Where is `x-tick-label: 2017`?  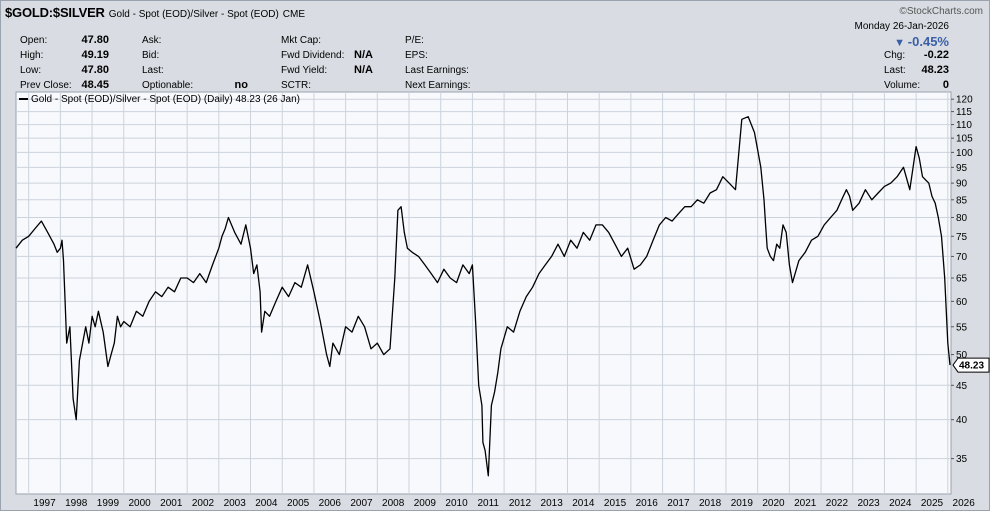
x-tick-label: 2017 is located at coordinates (678, 503).